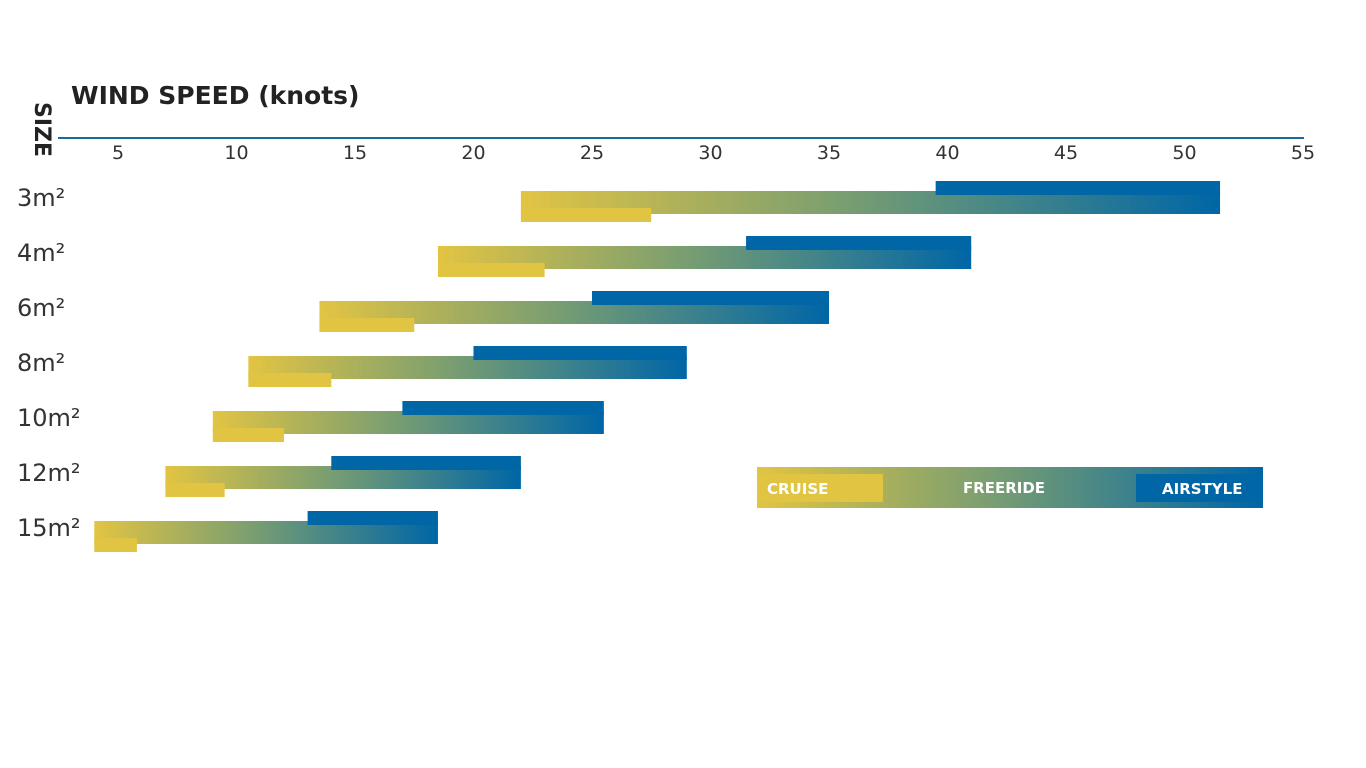  Describe the element at coordinates (49, 473) in the screenshot. I see `size-label: 12m²` at that location.